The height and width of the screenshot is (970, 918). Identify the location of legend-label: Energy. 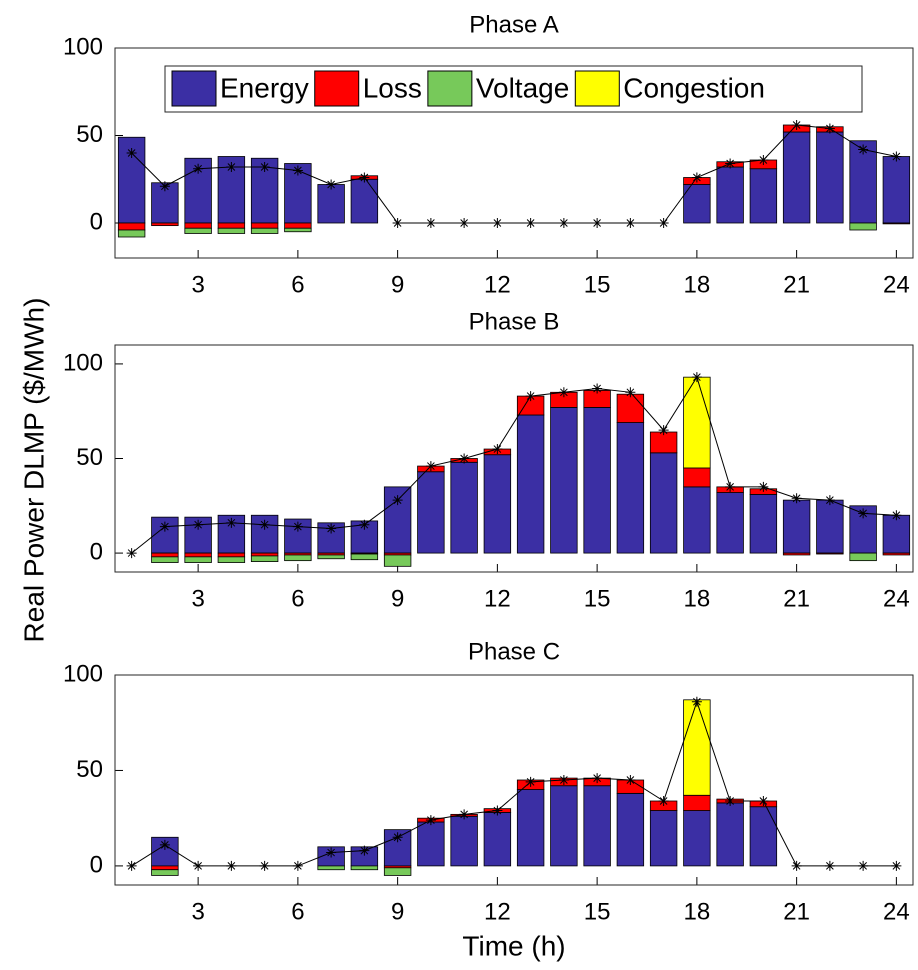
(264, 87).